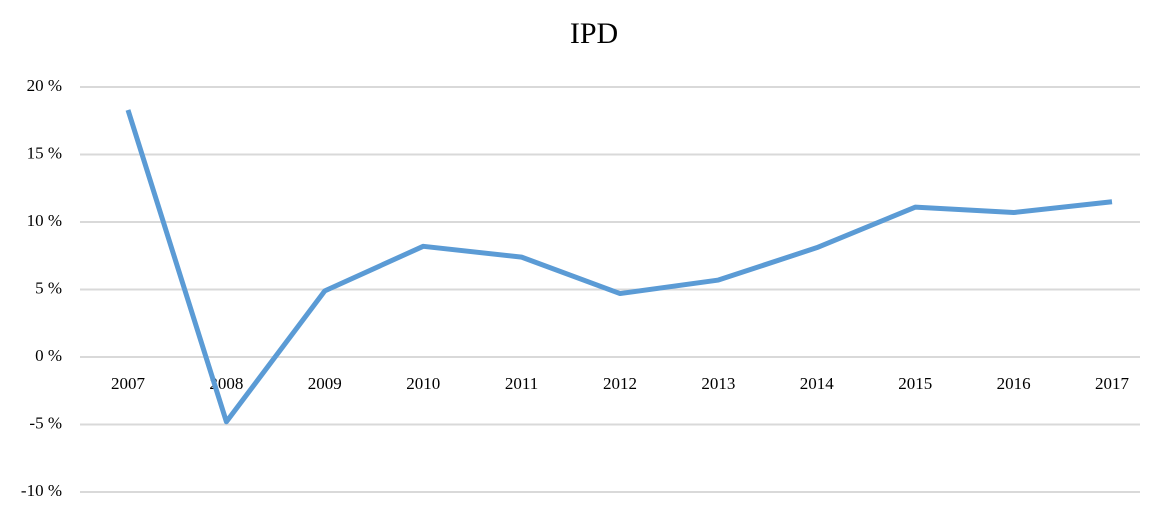 This screenshot has height=506, width=1152. Describe the element at coordinates (48, 287) in the screenshot. I see `y-tick-label: 5 %` at that location.